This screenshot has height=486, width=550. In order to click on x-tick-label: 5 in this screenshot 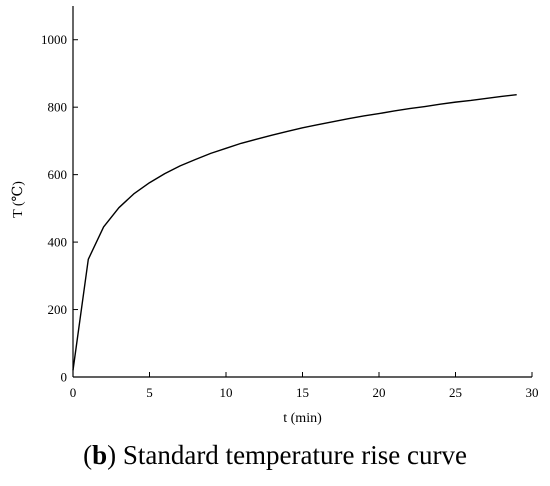, I will do `click(149, 392)`.